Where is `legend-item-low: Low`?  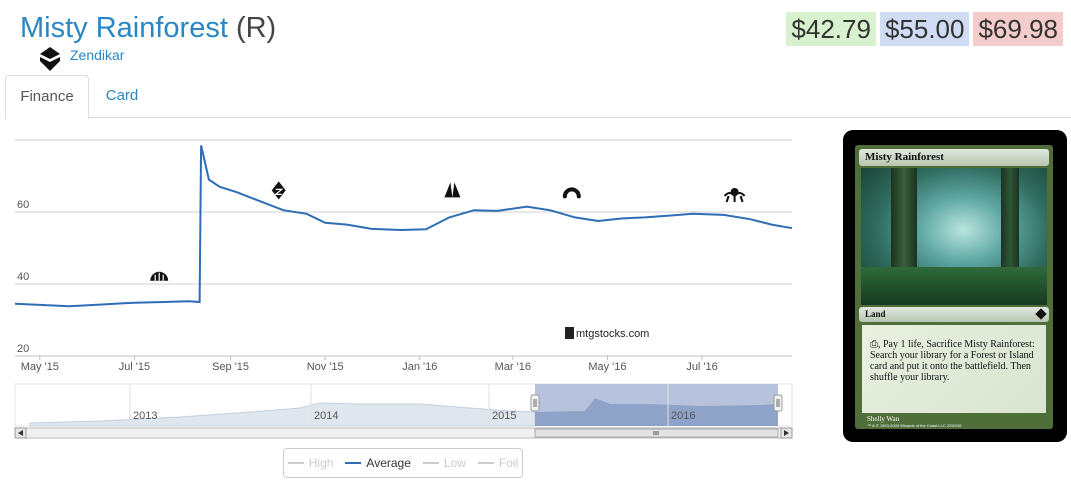
legend-item-low: Low is located at coordinates (444, 463).